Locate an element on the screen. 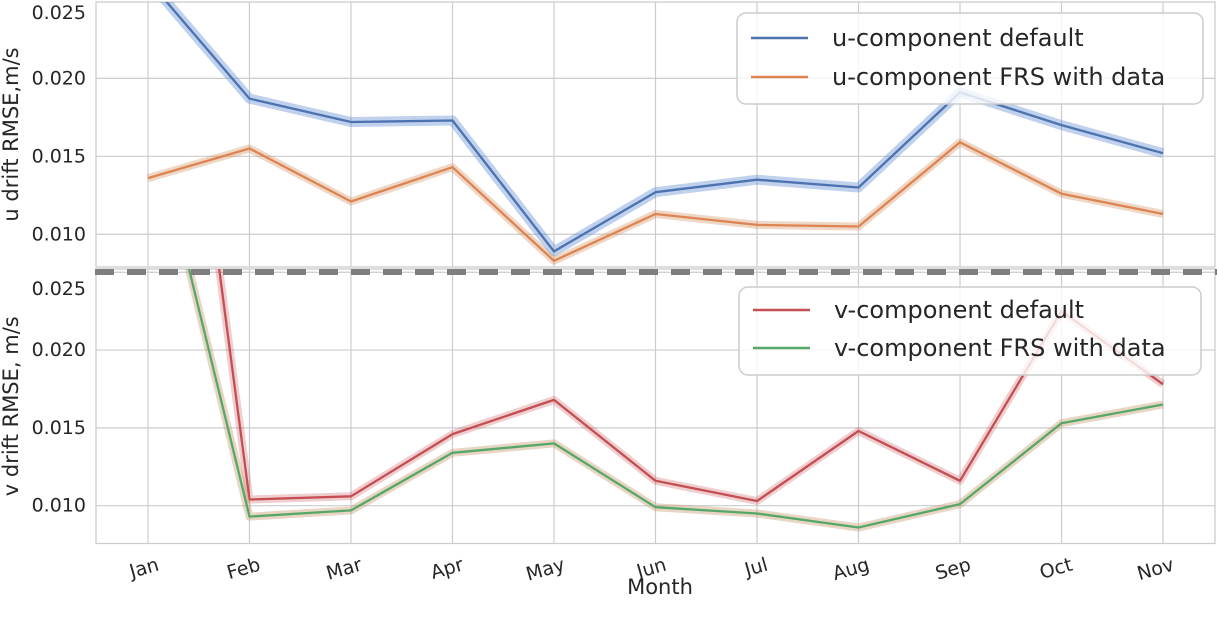  x-tick-label: May is located at coordinates (546, 570).